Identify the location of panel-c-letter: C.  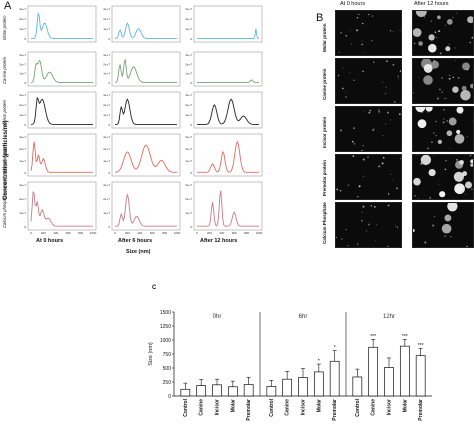
(154, 288).